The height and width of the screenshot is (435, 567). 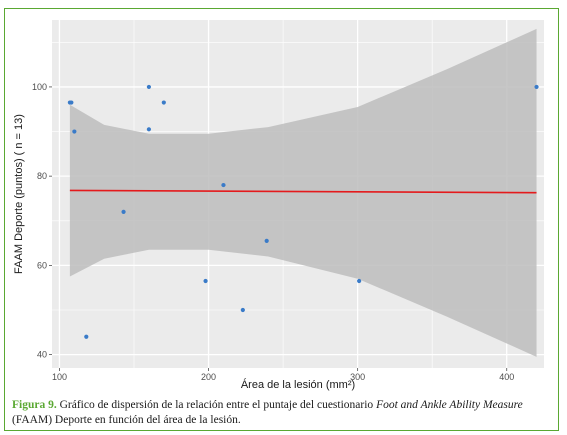 I want to click on x-tick-label: 300, so click(x=357, y=377).